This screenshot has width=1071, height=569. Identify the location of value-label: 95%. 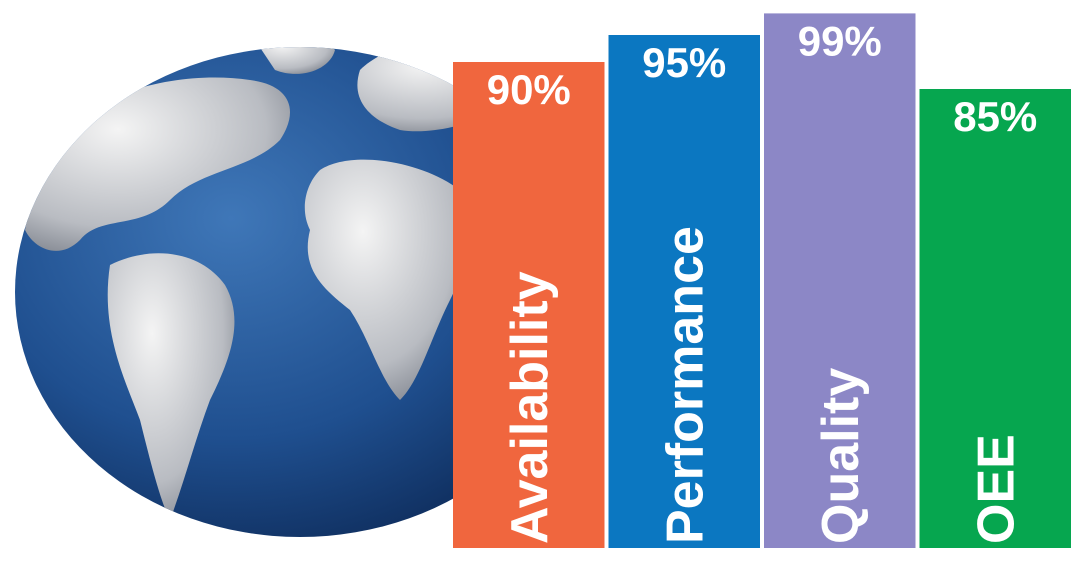
(684, 62).